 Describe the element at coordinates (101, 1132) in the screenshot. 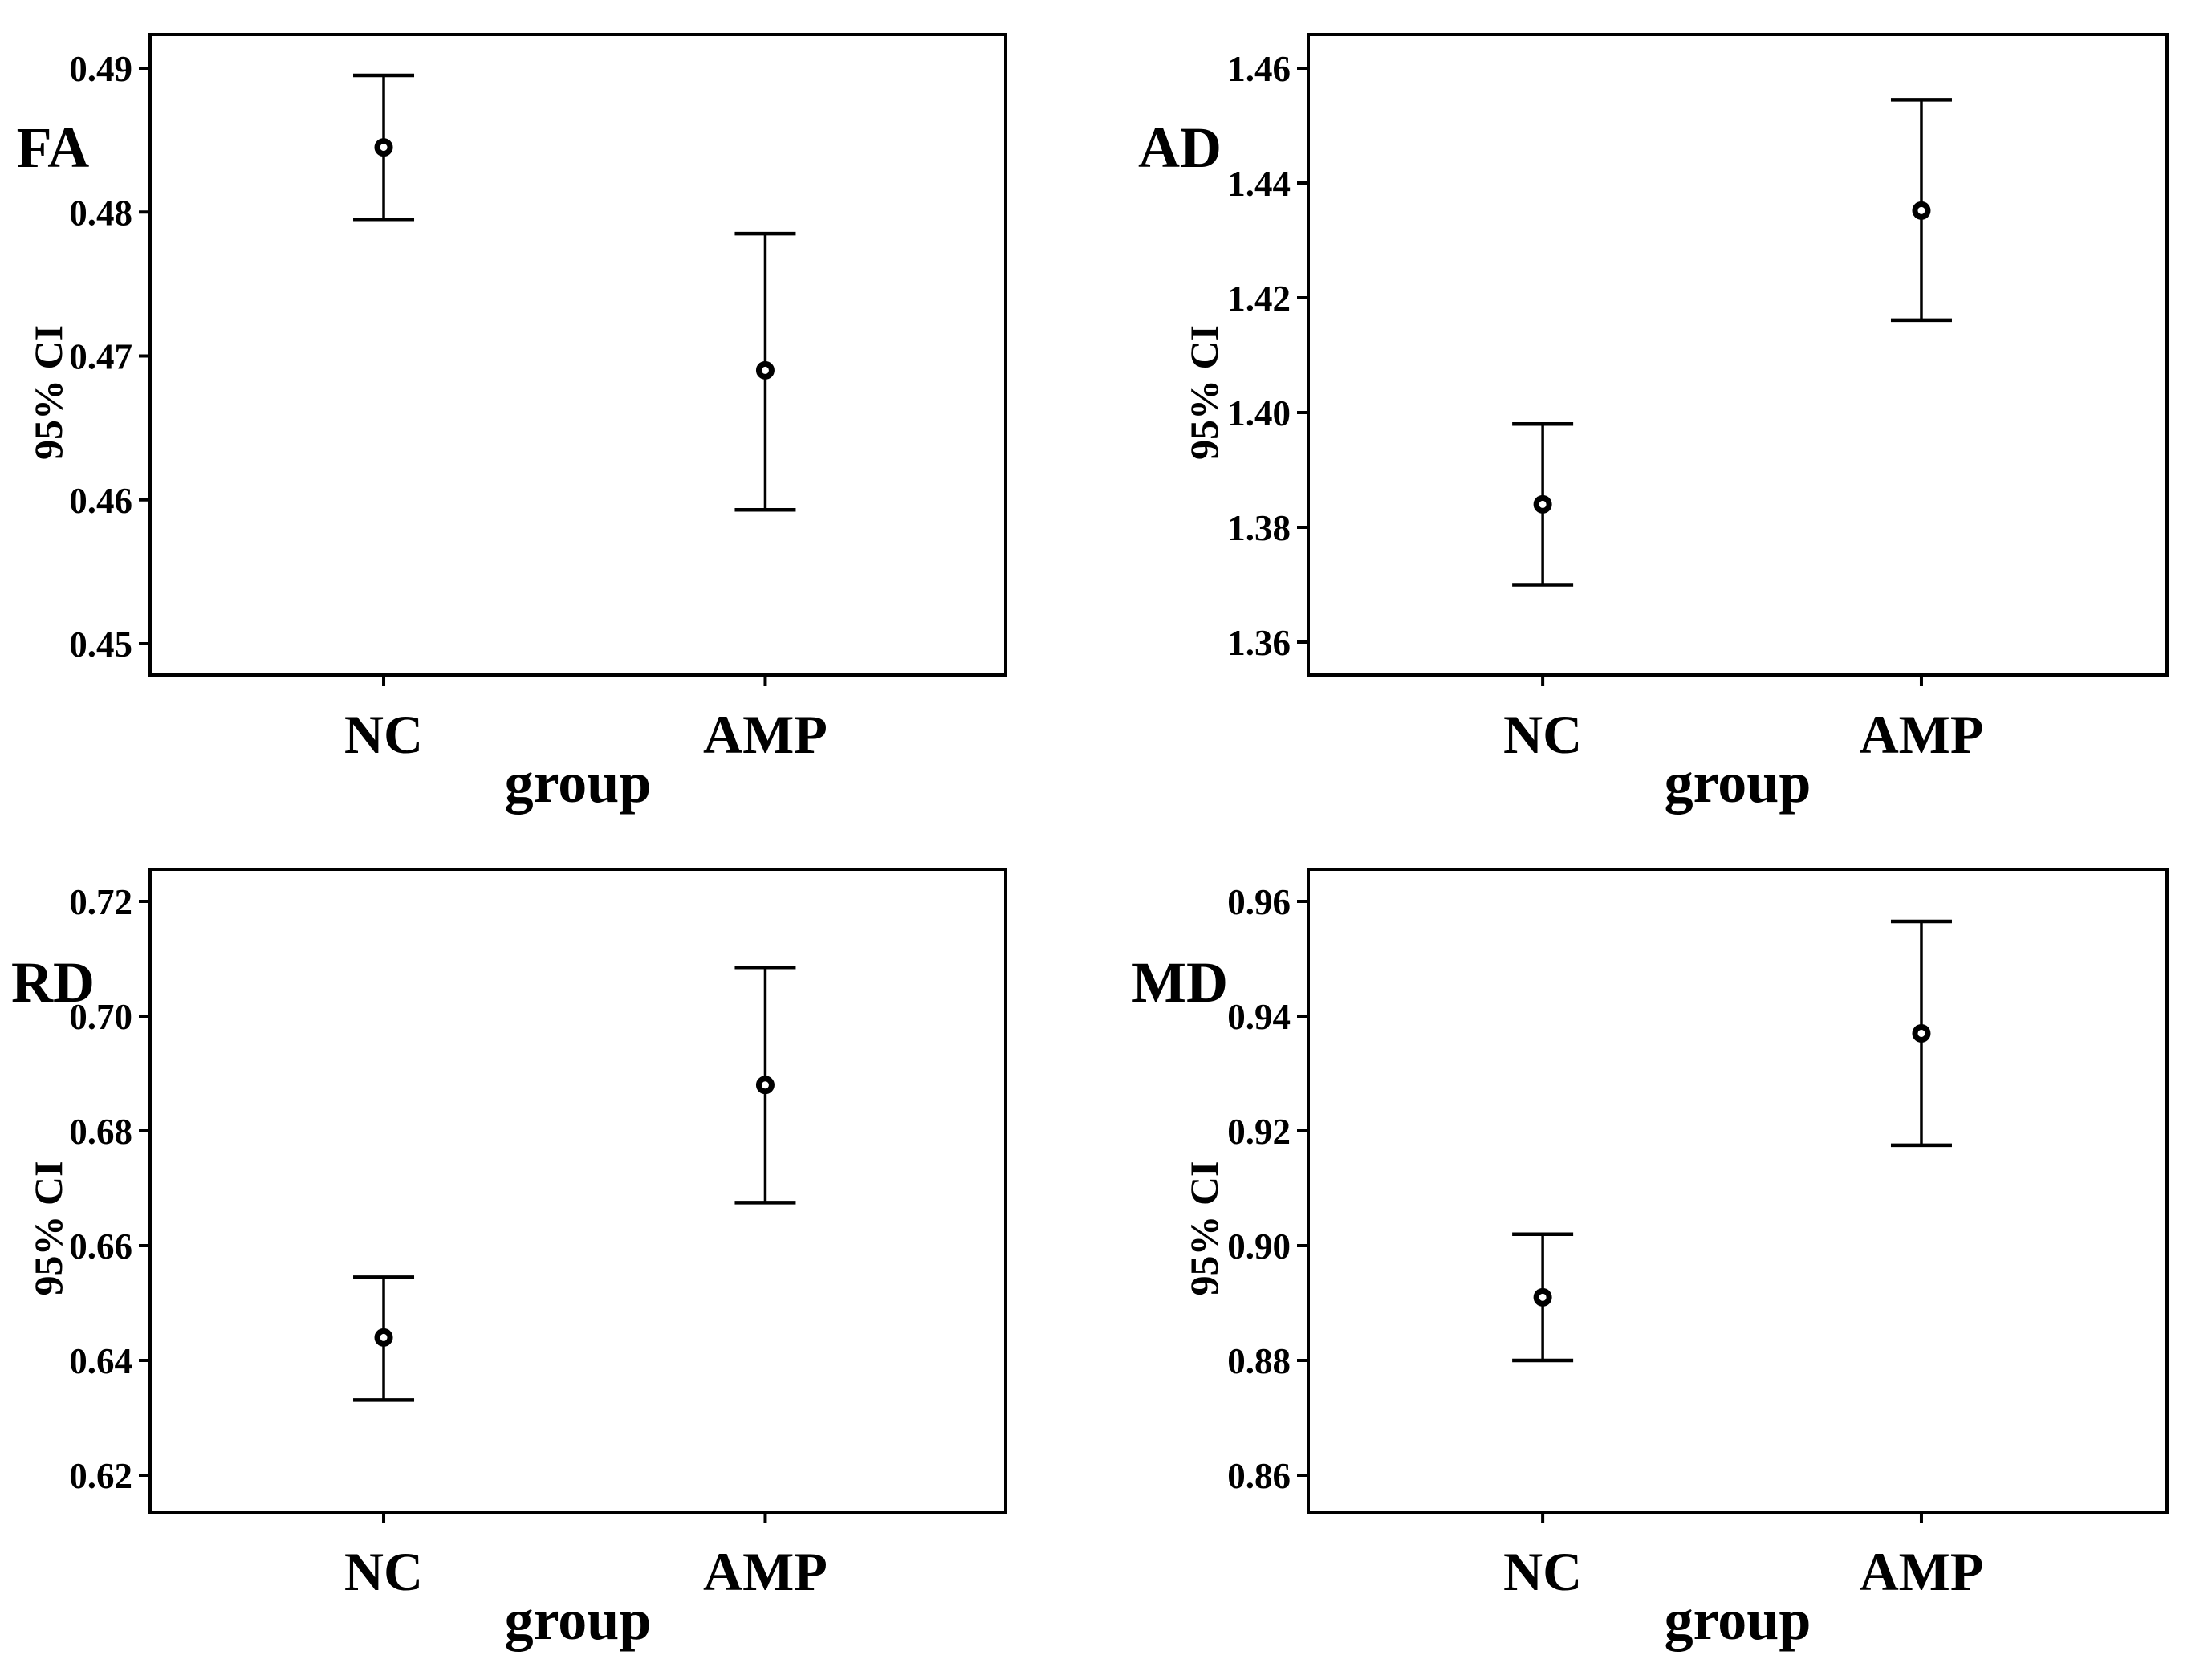

I see `y-tick-label: 0.68` at that location.